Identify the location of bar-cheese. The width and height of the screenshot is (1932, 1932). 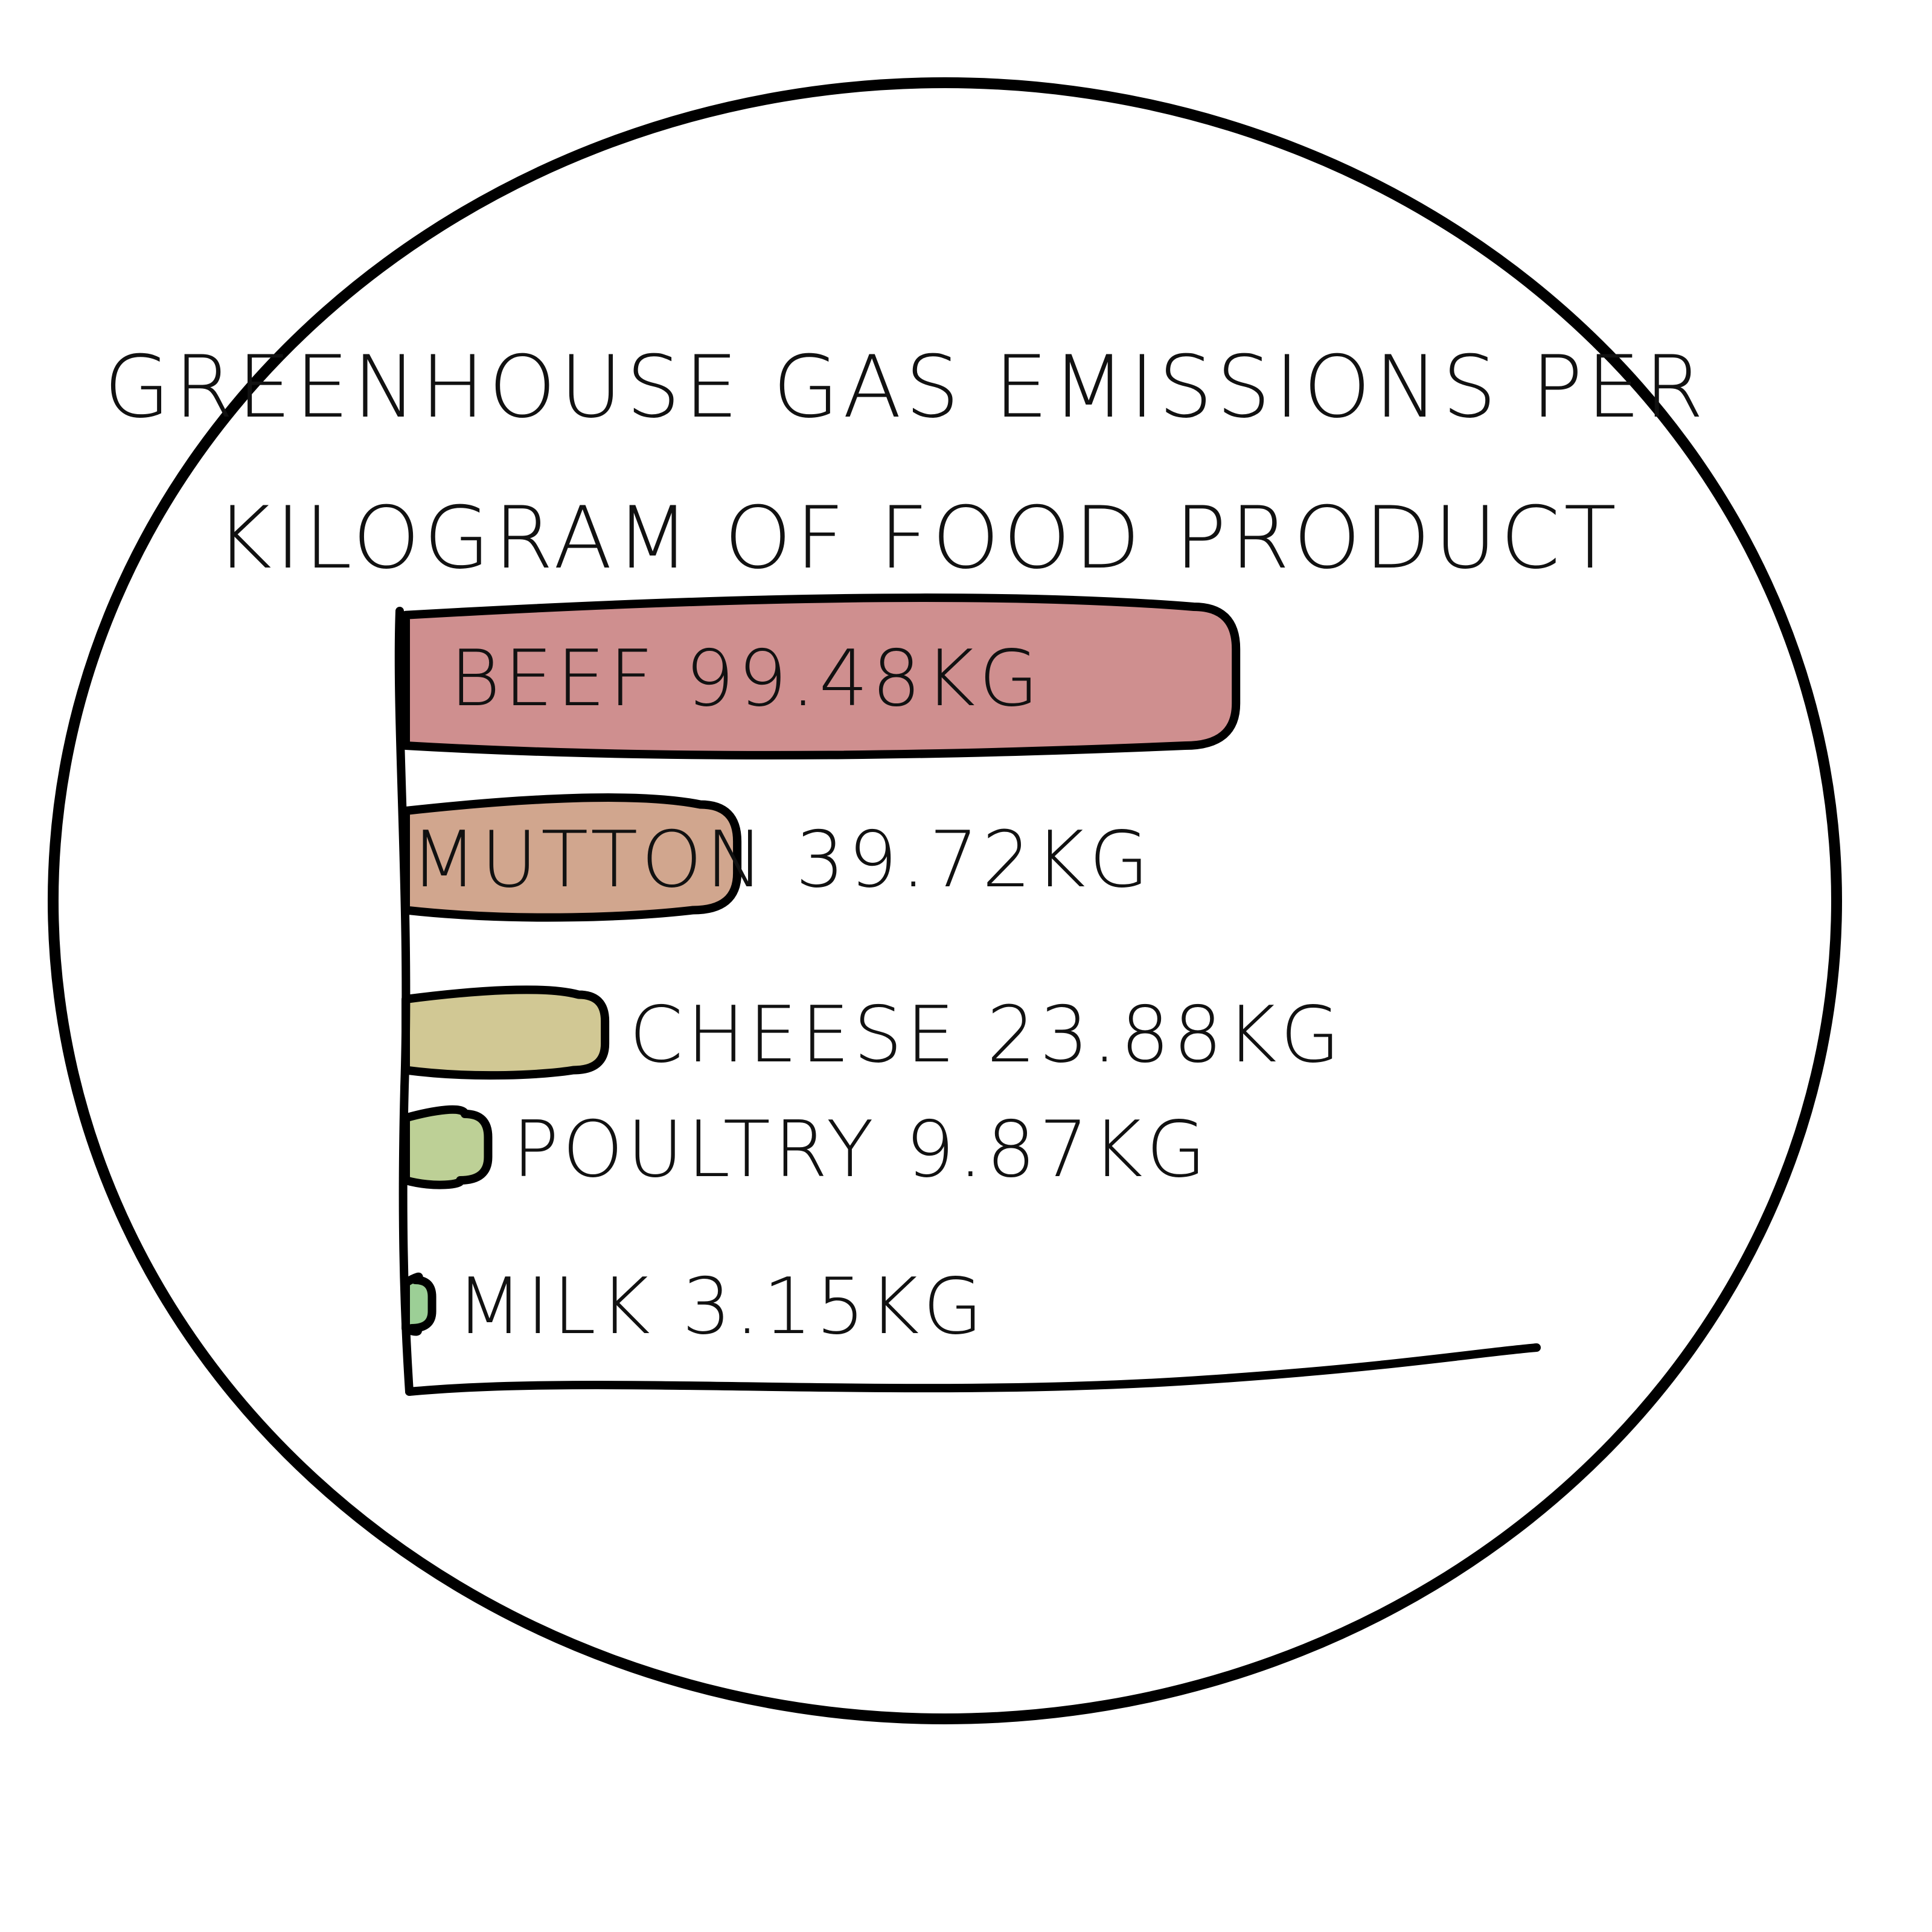
(506, 1032).